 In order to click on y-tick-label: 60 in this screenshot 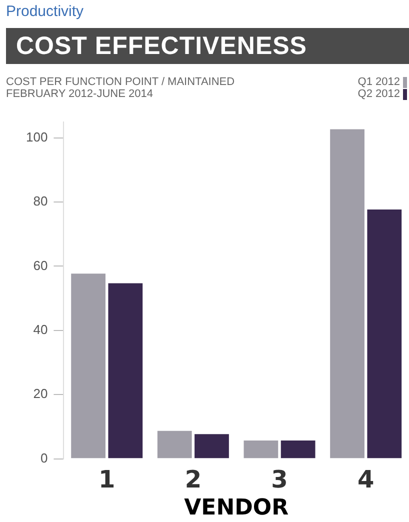, I will do `click(40, 265)`.